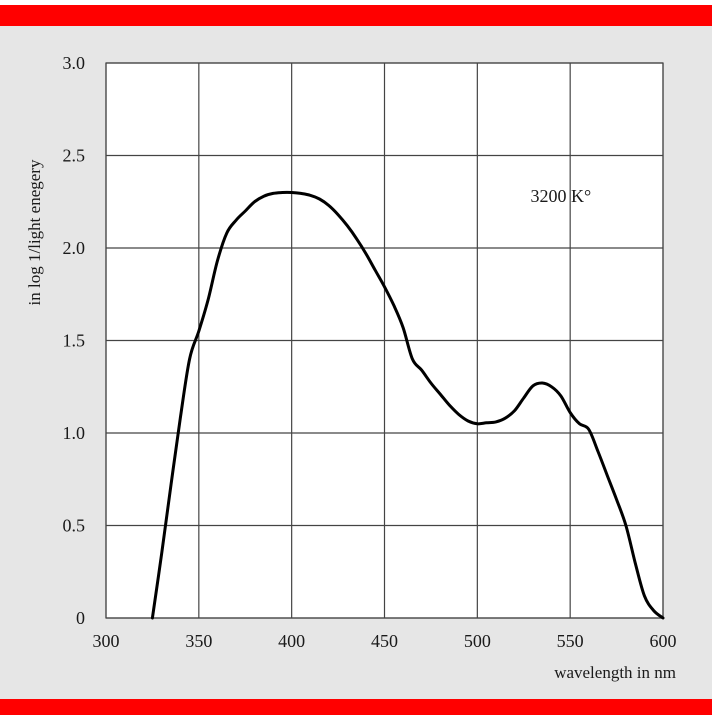 Image resolution: width=712 pixels, height=715 pixels. Describe the element at coordinates (561, 196) in the screenshot. I see `temperature-annotation: 3200 K°` at that location.